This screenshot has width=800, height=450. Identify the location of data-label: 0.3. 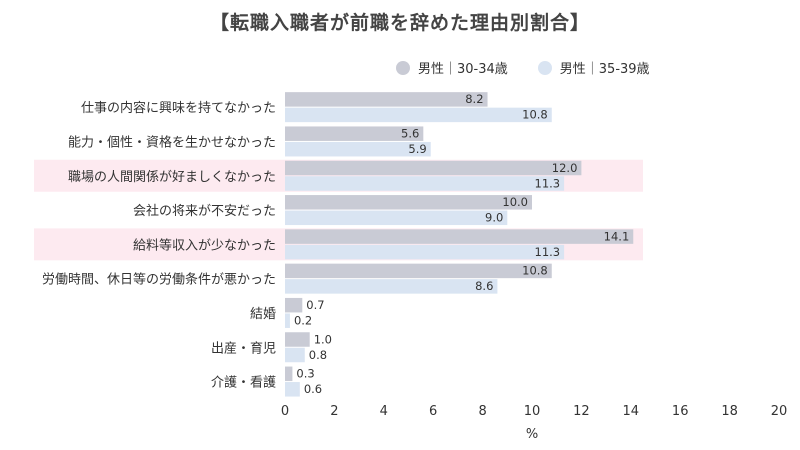
(305, 374).